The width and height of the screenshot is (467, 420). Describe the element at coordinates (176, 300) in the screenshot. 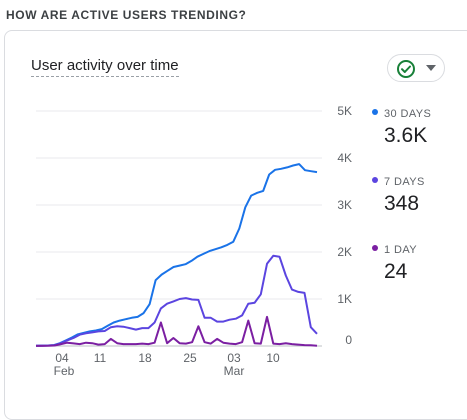

I see `series-line-7-days` at that location.